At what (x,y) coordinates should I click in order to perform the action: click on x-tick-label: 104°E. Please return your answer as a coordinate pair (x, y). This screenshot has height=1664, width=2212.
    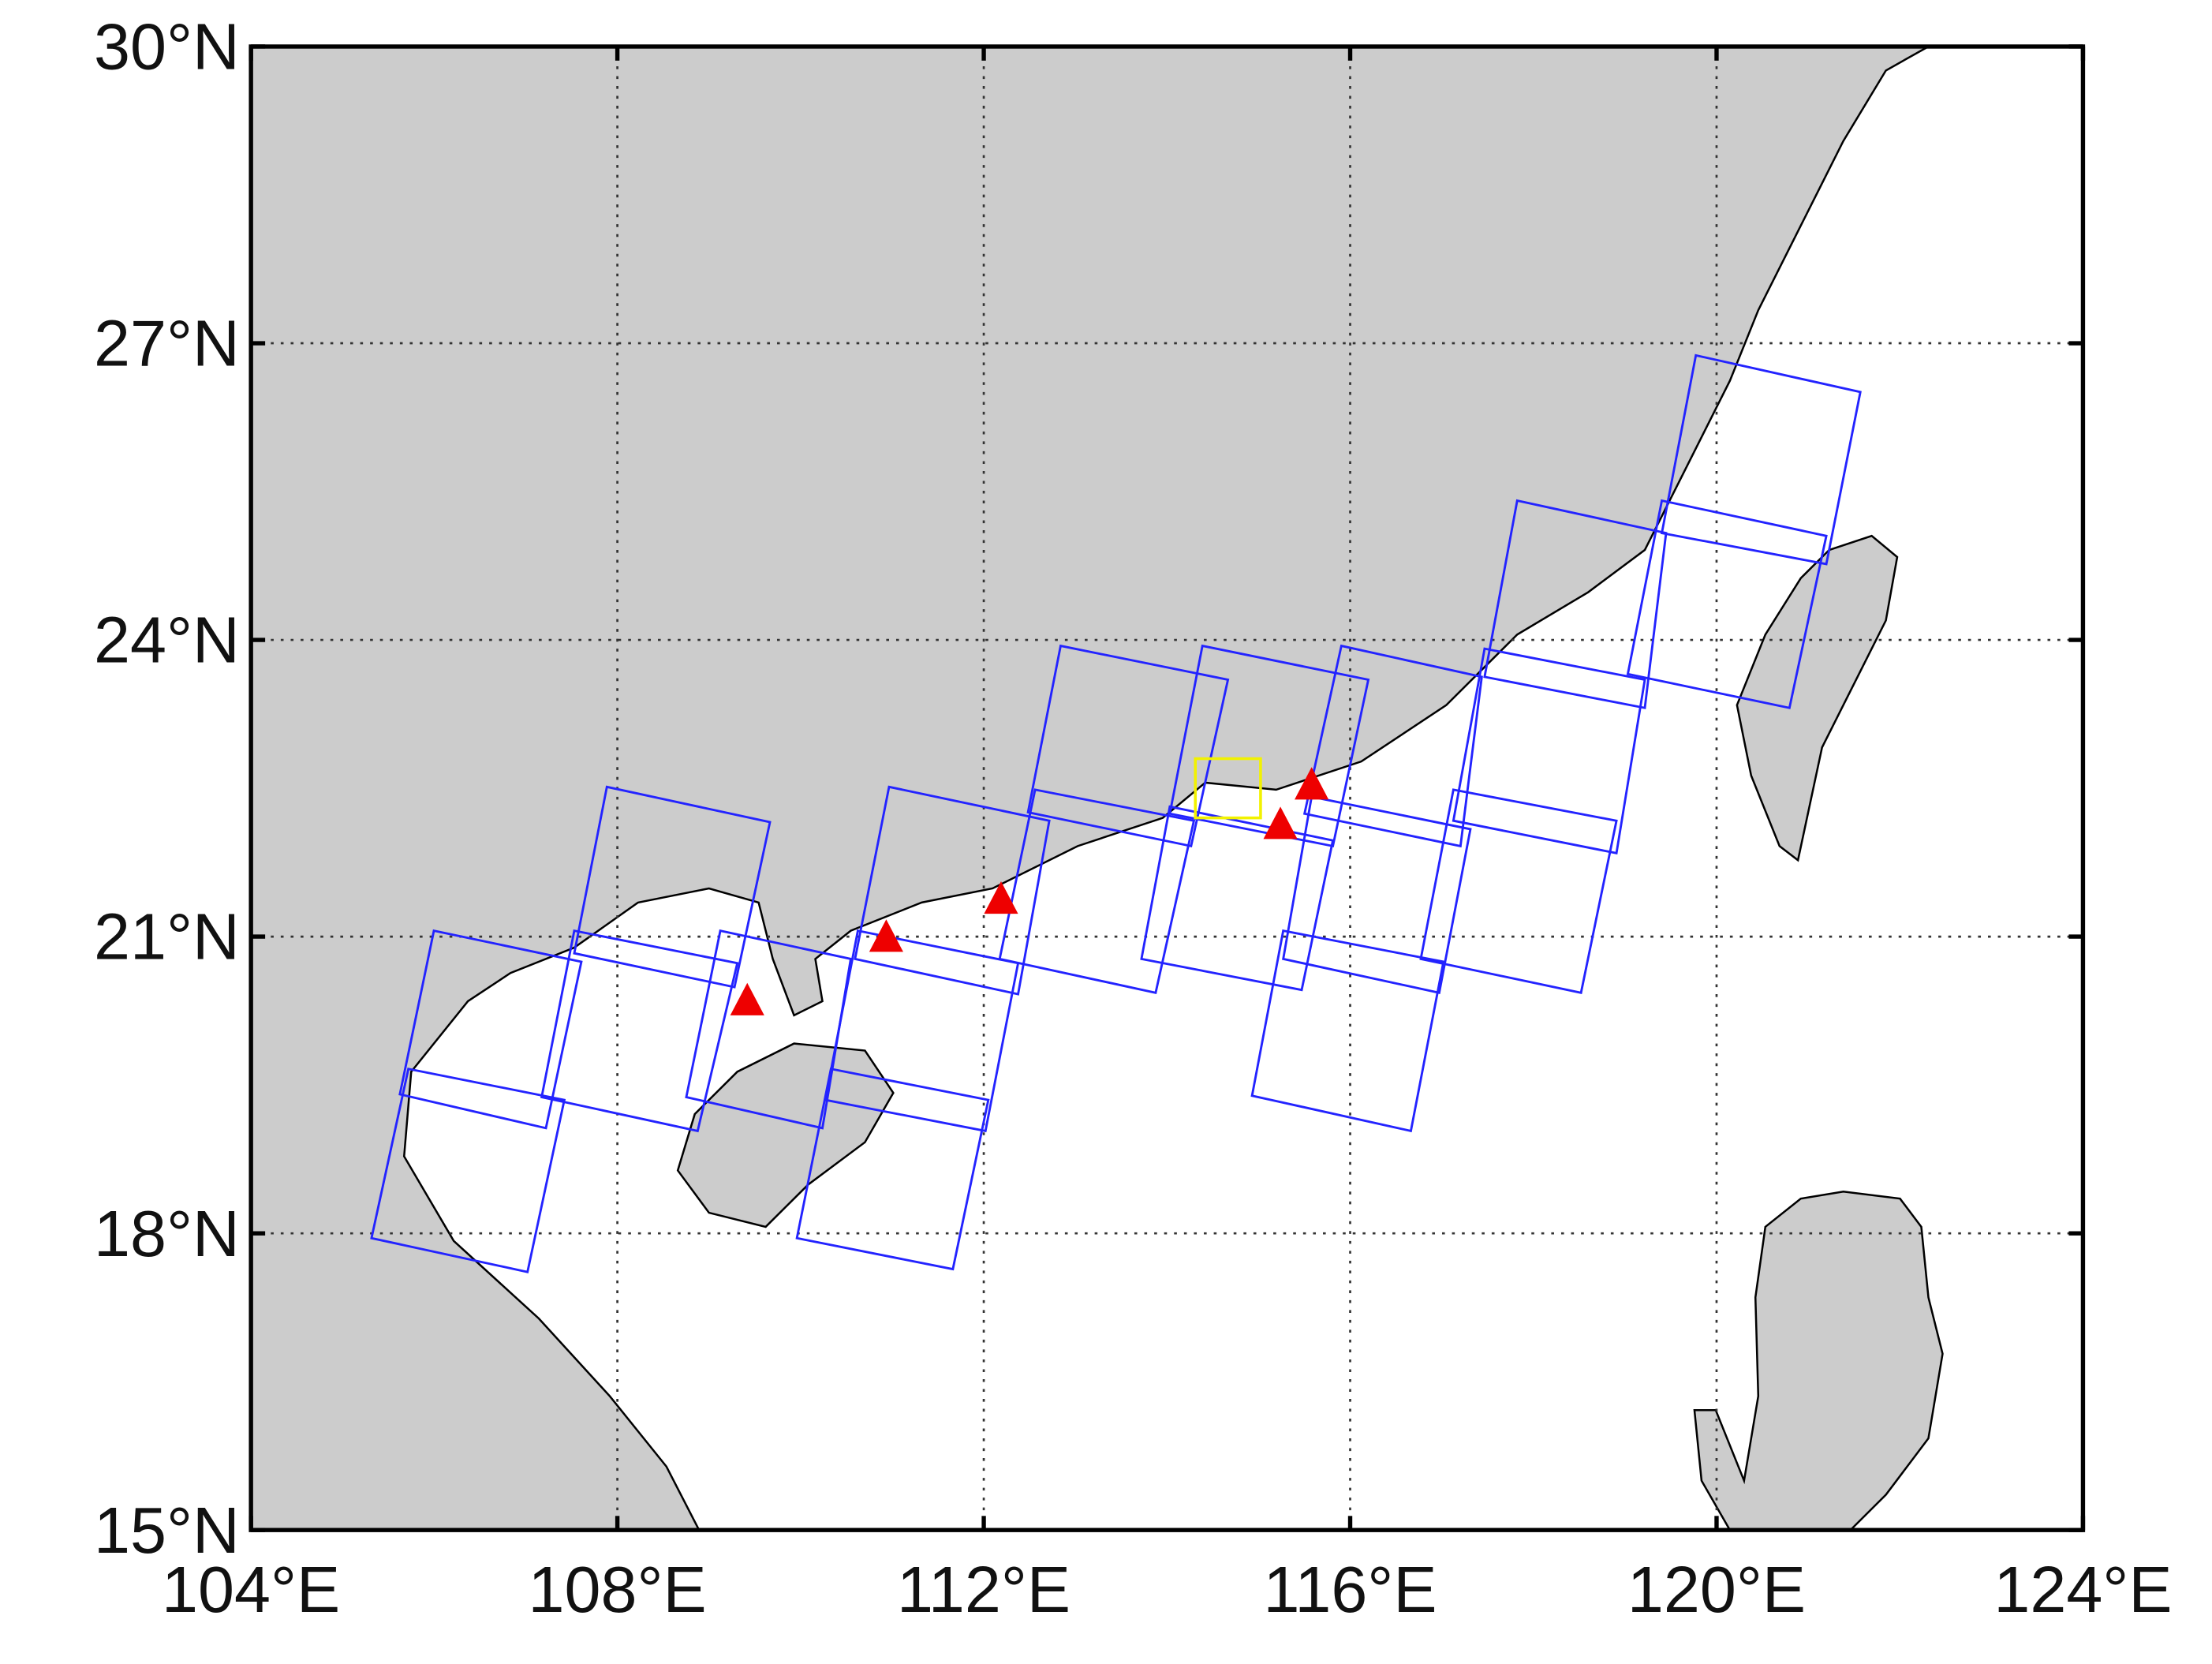
    Looking at the image, I should click on (251, 1590).